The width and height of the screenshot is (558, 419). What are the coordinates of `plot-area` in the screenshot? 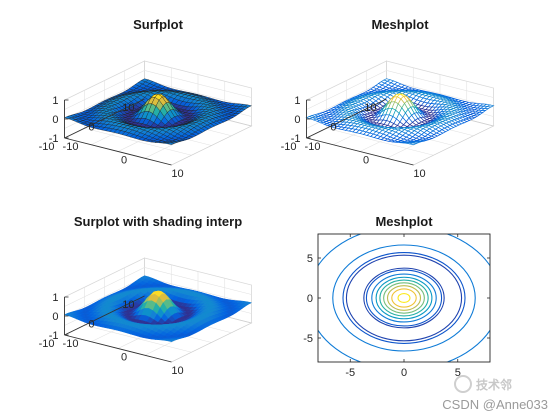 It's located at (404, 298).